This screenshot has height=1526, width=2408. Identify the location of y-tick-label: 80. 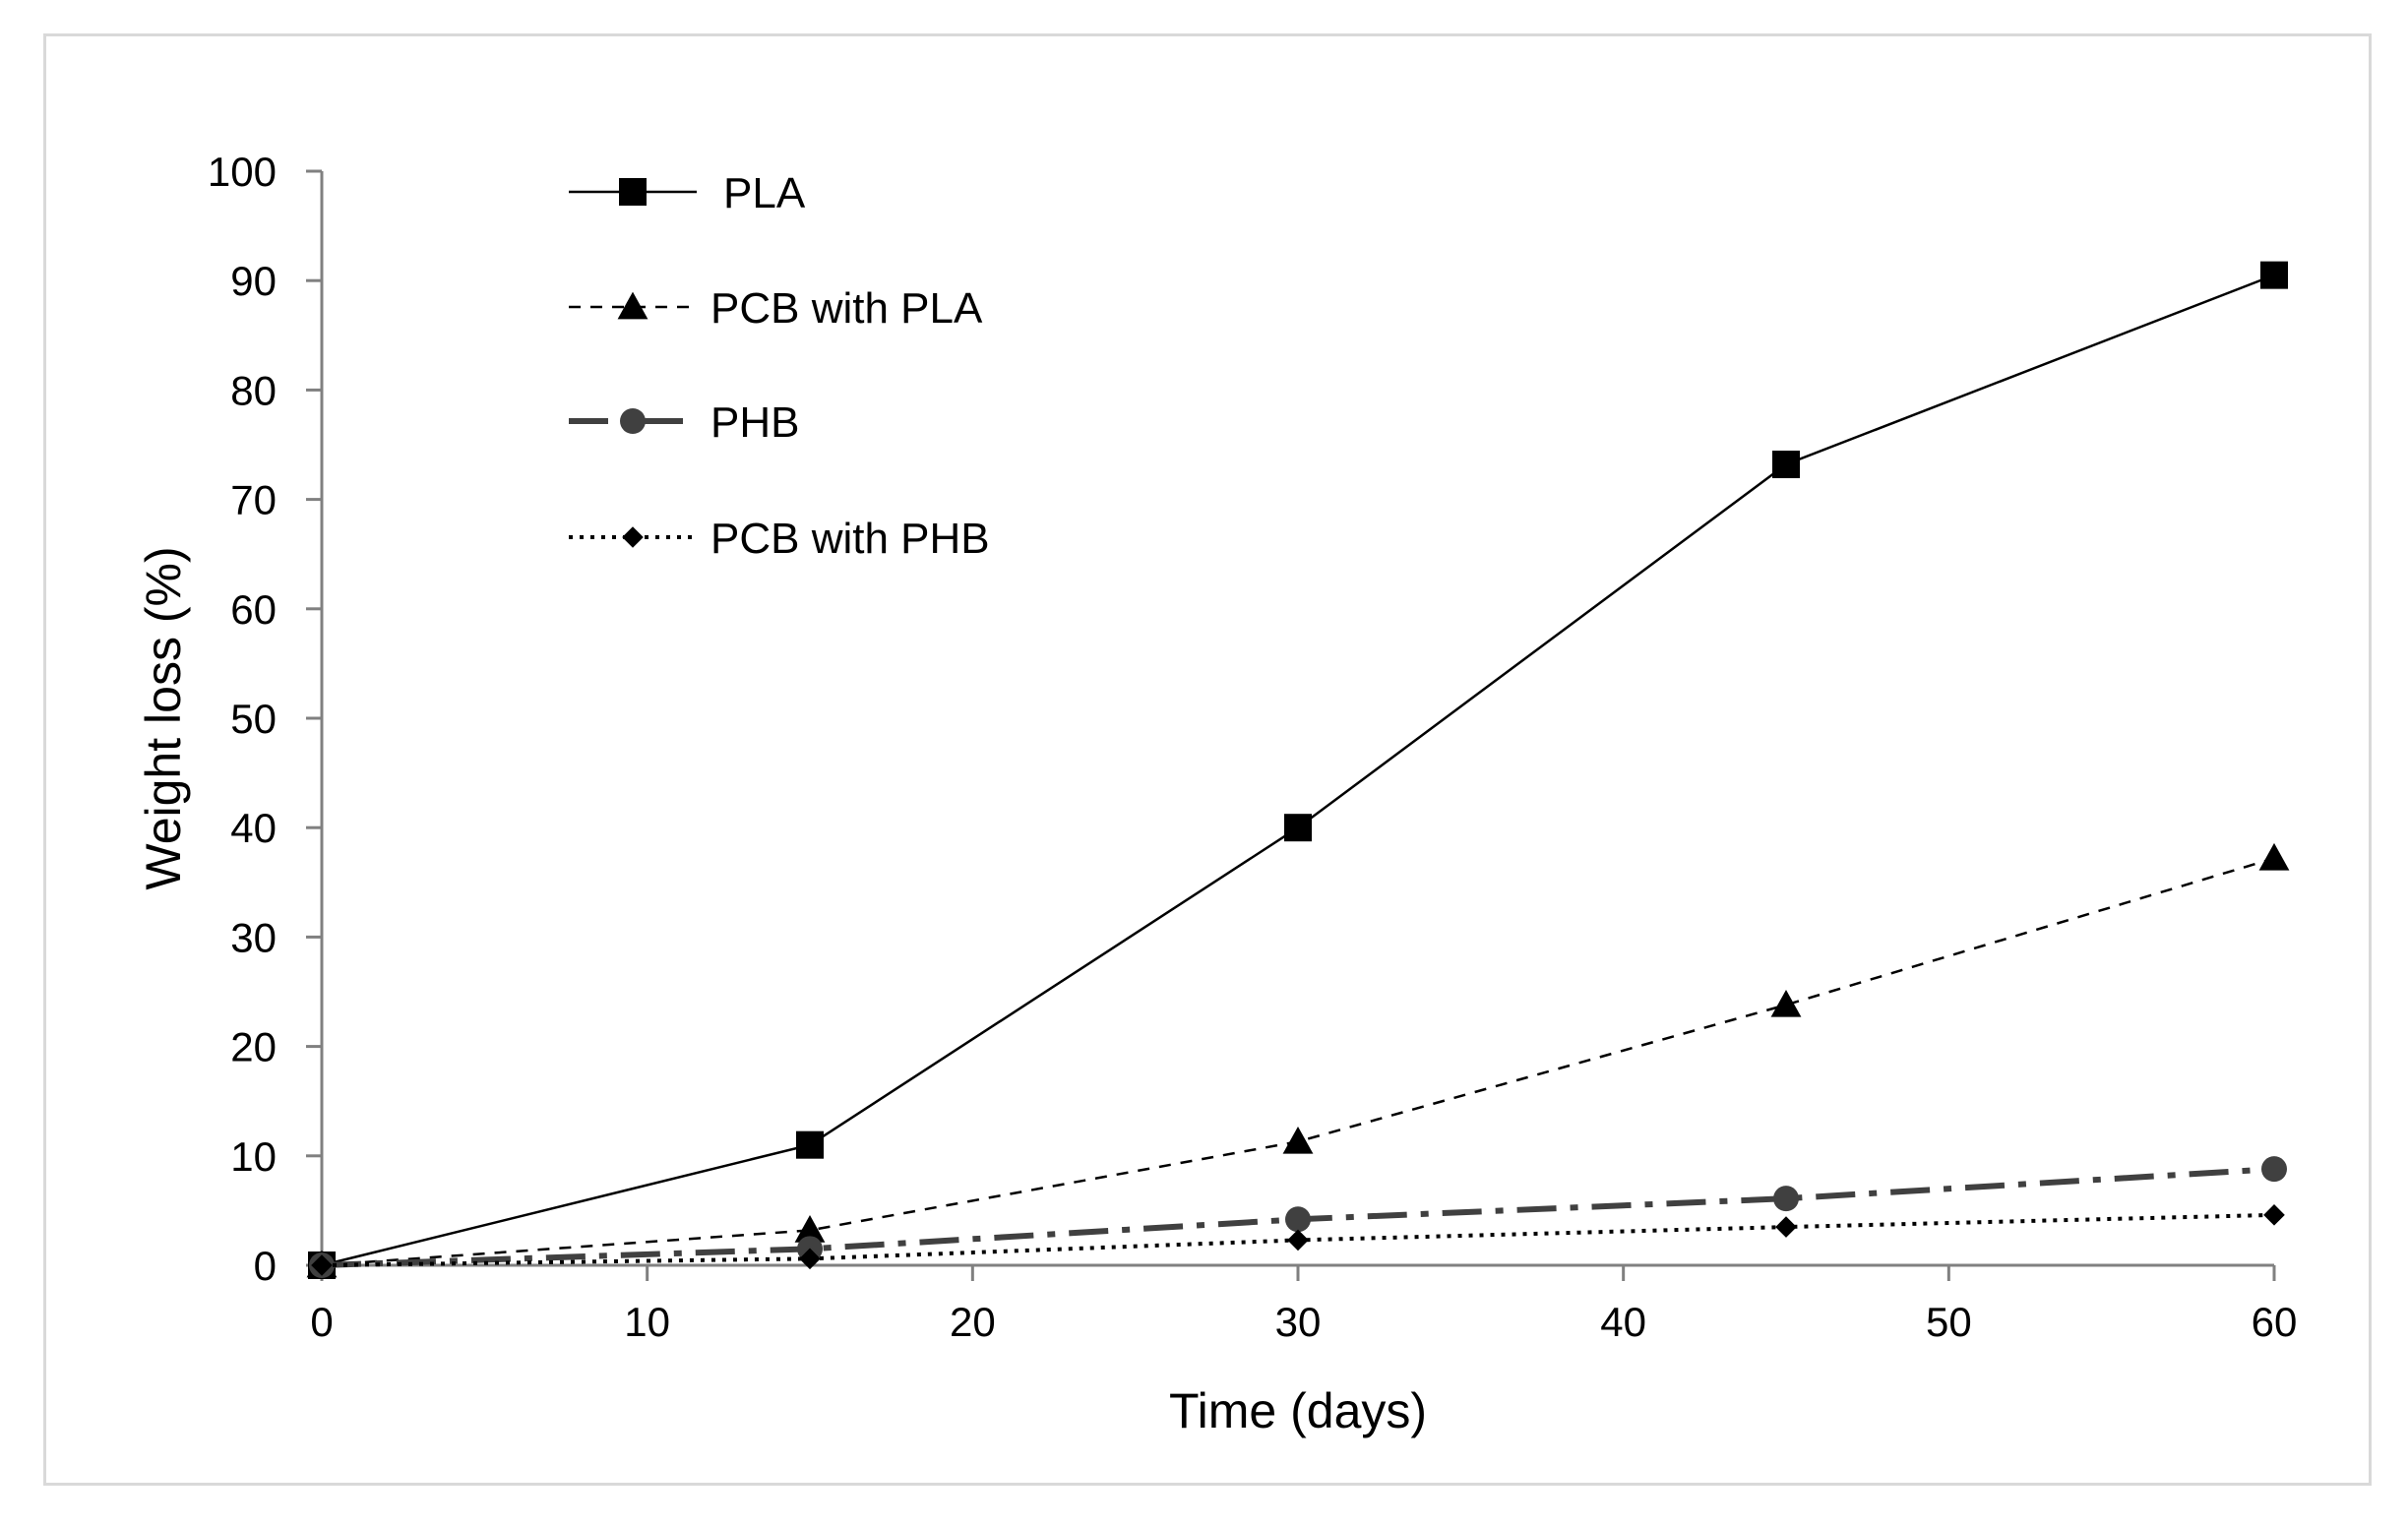
(254, 390).